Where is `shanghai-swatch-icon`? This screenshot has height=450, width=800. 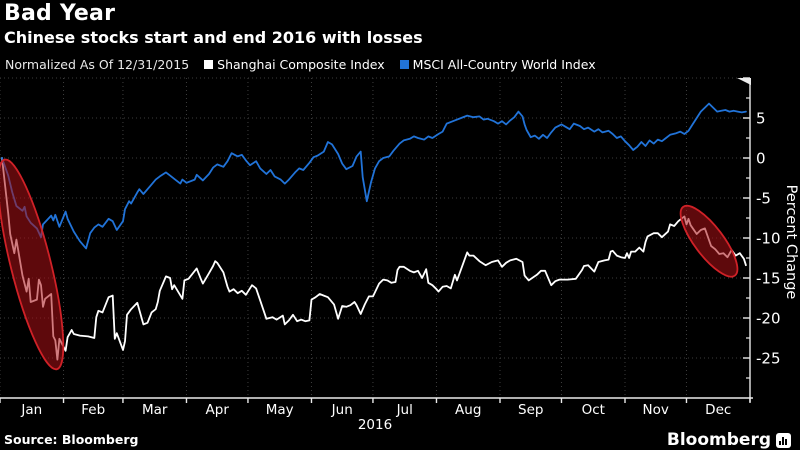 shanghai-swatch-icon is located at coordinates (209, 64).